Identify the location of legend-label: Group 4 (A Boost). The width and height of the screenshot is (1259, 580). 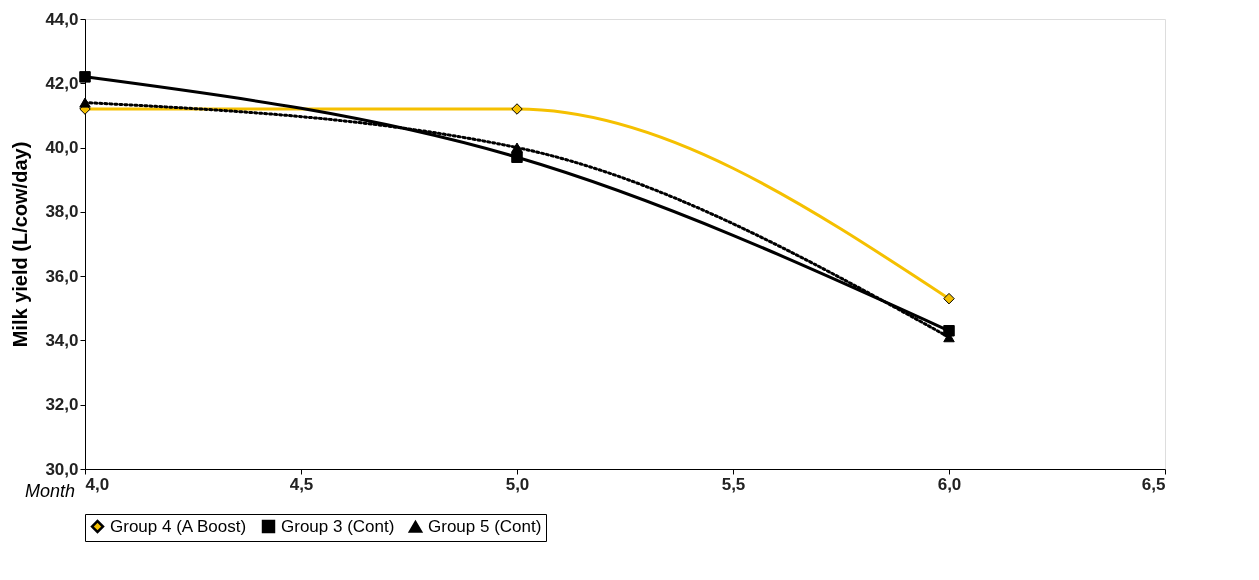
(178, 526).